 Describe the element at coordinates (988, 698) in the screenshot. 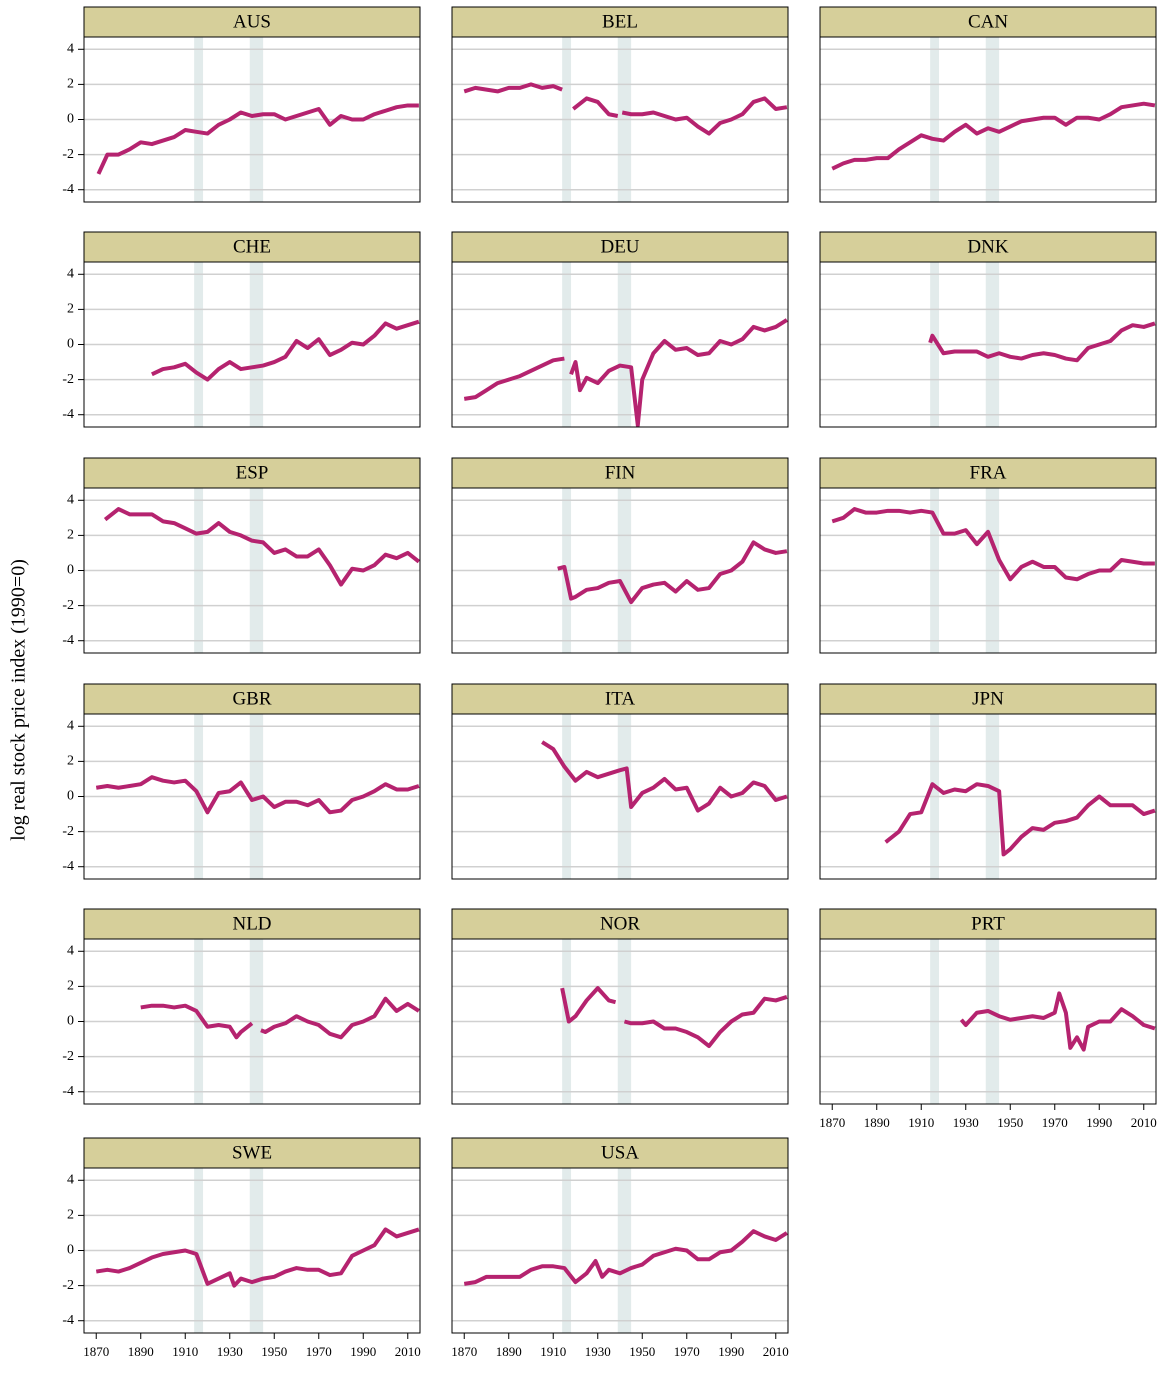

I see `panel-title: JPN` at that location.